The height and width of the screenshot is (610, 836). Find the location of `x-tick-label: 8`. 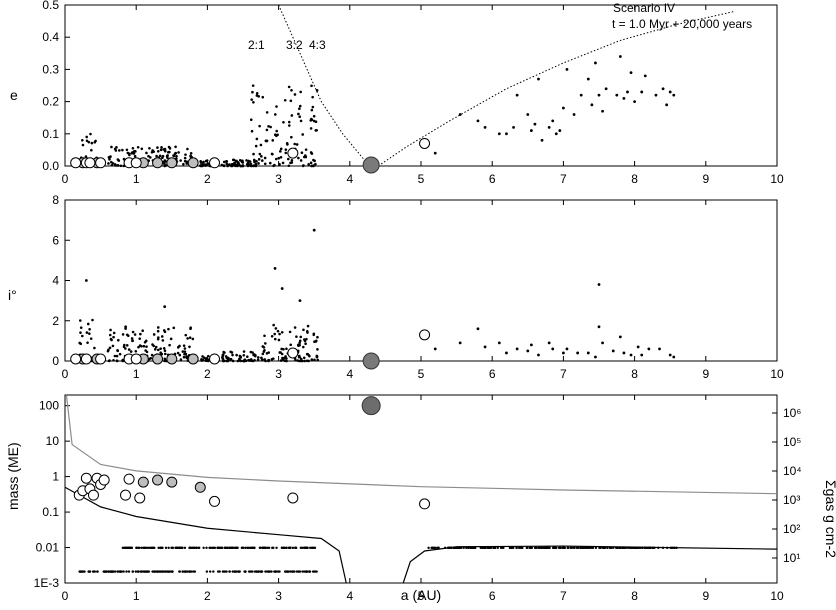

x-tick-label: 8 is located at coordinates (634, 179).